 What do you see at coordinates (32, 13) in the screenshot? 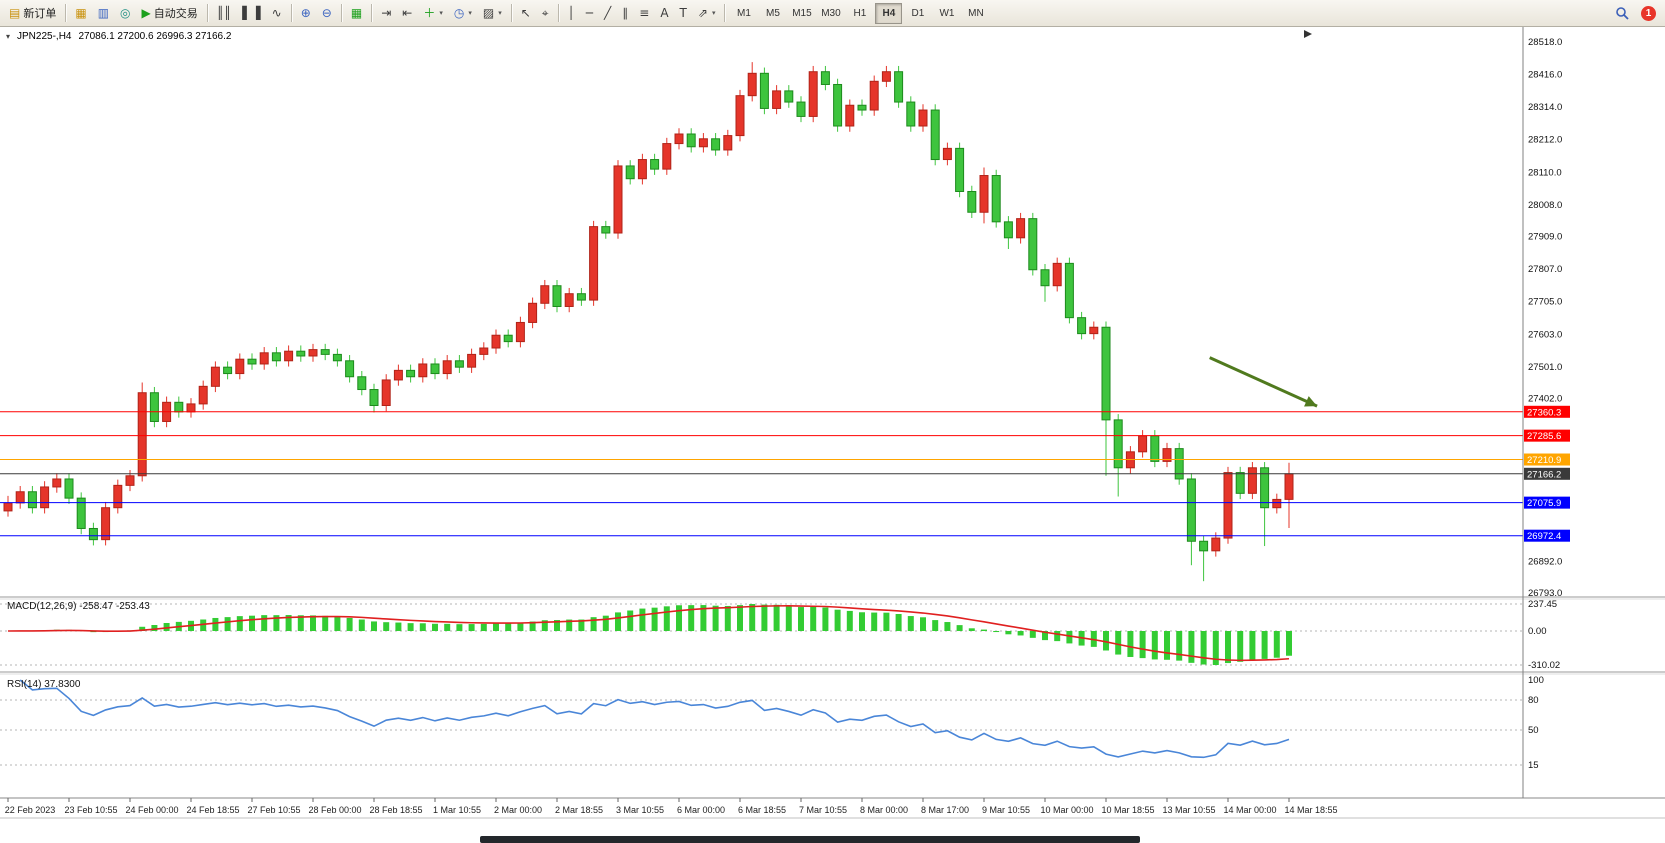
I see `new-order-button: ▤ 新订单` at bounding box center [32, 13].